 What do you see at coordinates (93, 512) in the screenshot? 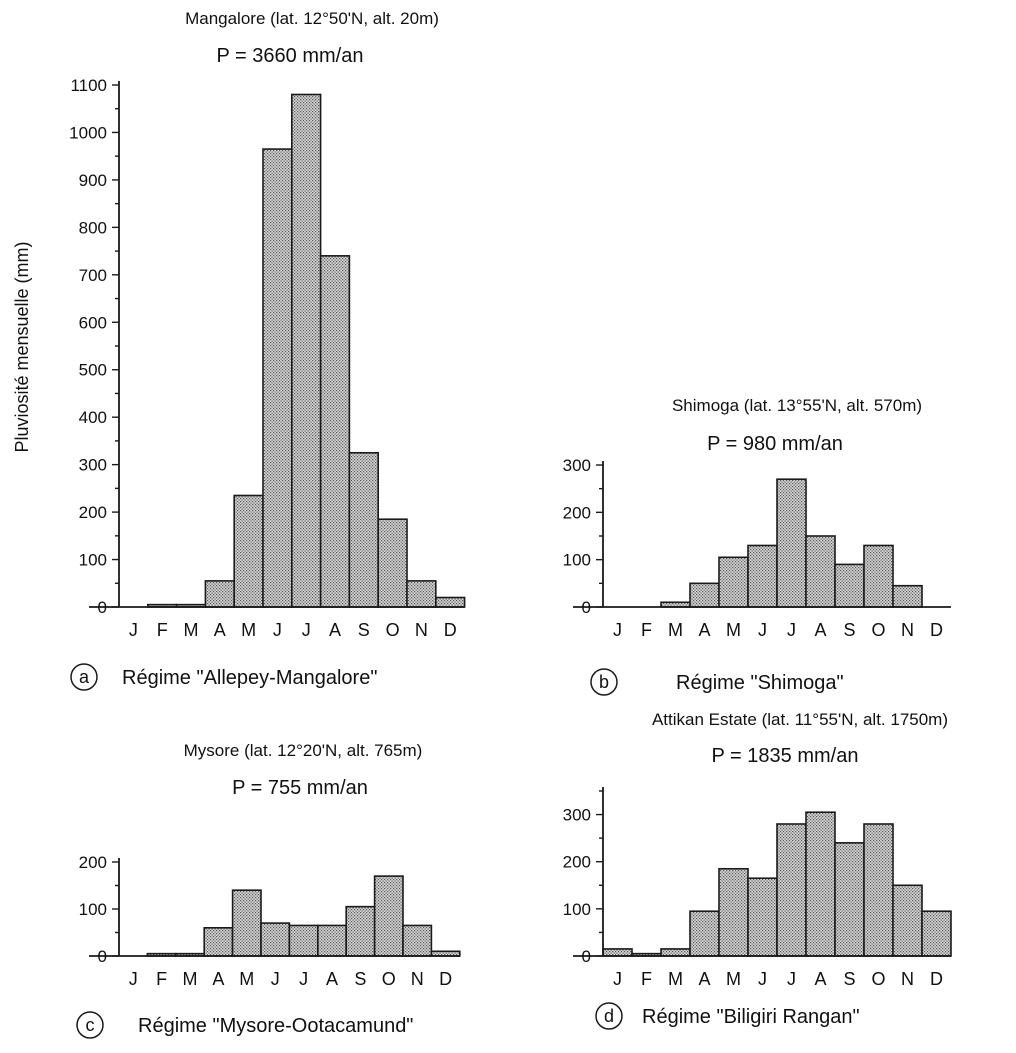
I see `panel-a-y-tick-label: 200` at bounding box center [93, 512].